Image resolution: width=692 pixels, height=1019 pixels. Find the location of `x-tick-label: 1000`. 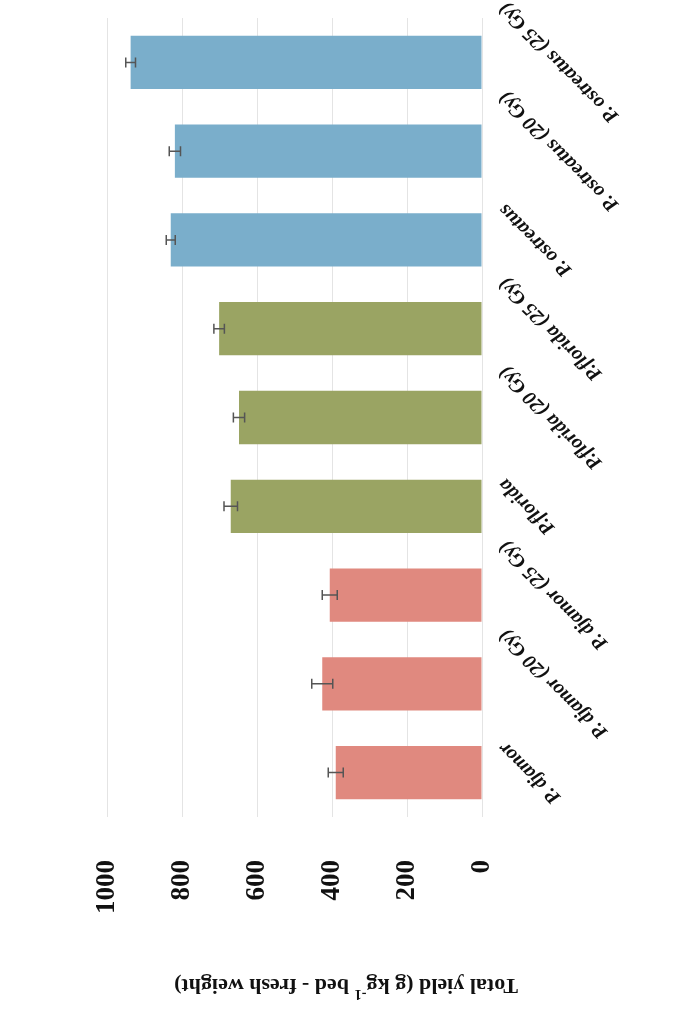

x-tick-label: 1000 is located at coordinates (104, 887).